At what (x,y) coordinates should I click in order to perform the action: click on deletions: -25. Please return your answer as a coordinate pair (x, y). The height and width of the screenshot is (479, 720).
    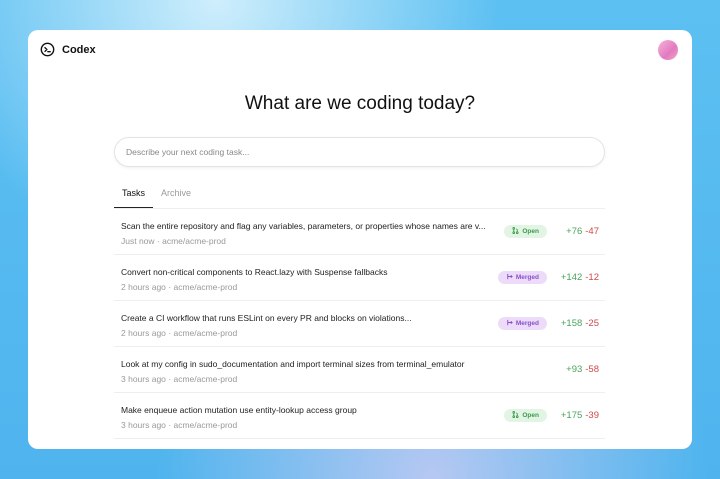
    Looking at the image, I should click on (592, 323).